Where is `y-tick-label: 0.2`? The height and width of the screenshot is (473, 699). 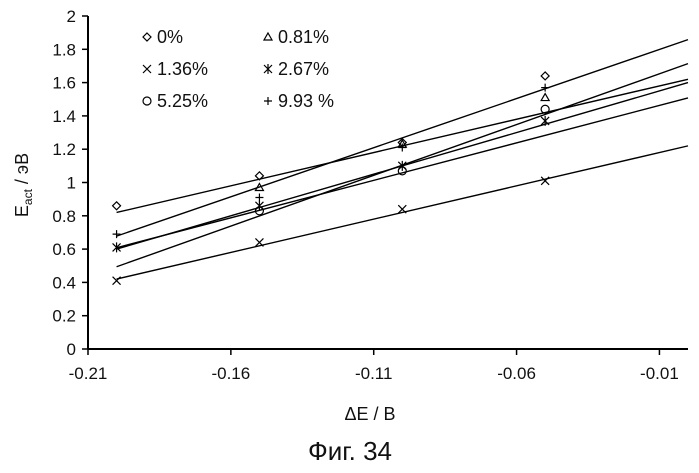 y-tick-label: 0.2 is located at coordinates (64, 316).